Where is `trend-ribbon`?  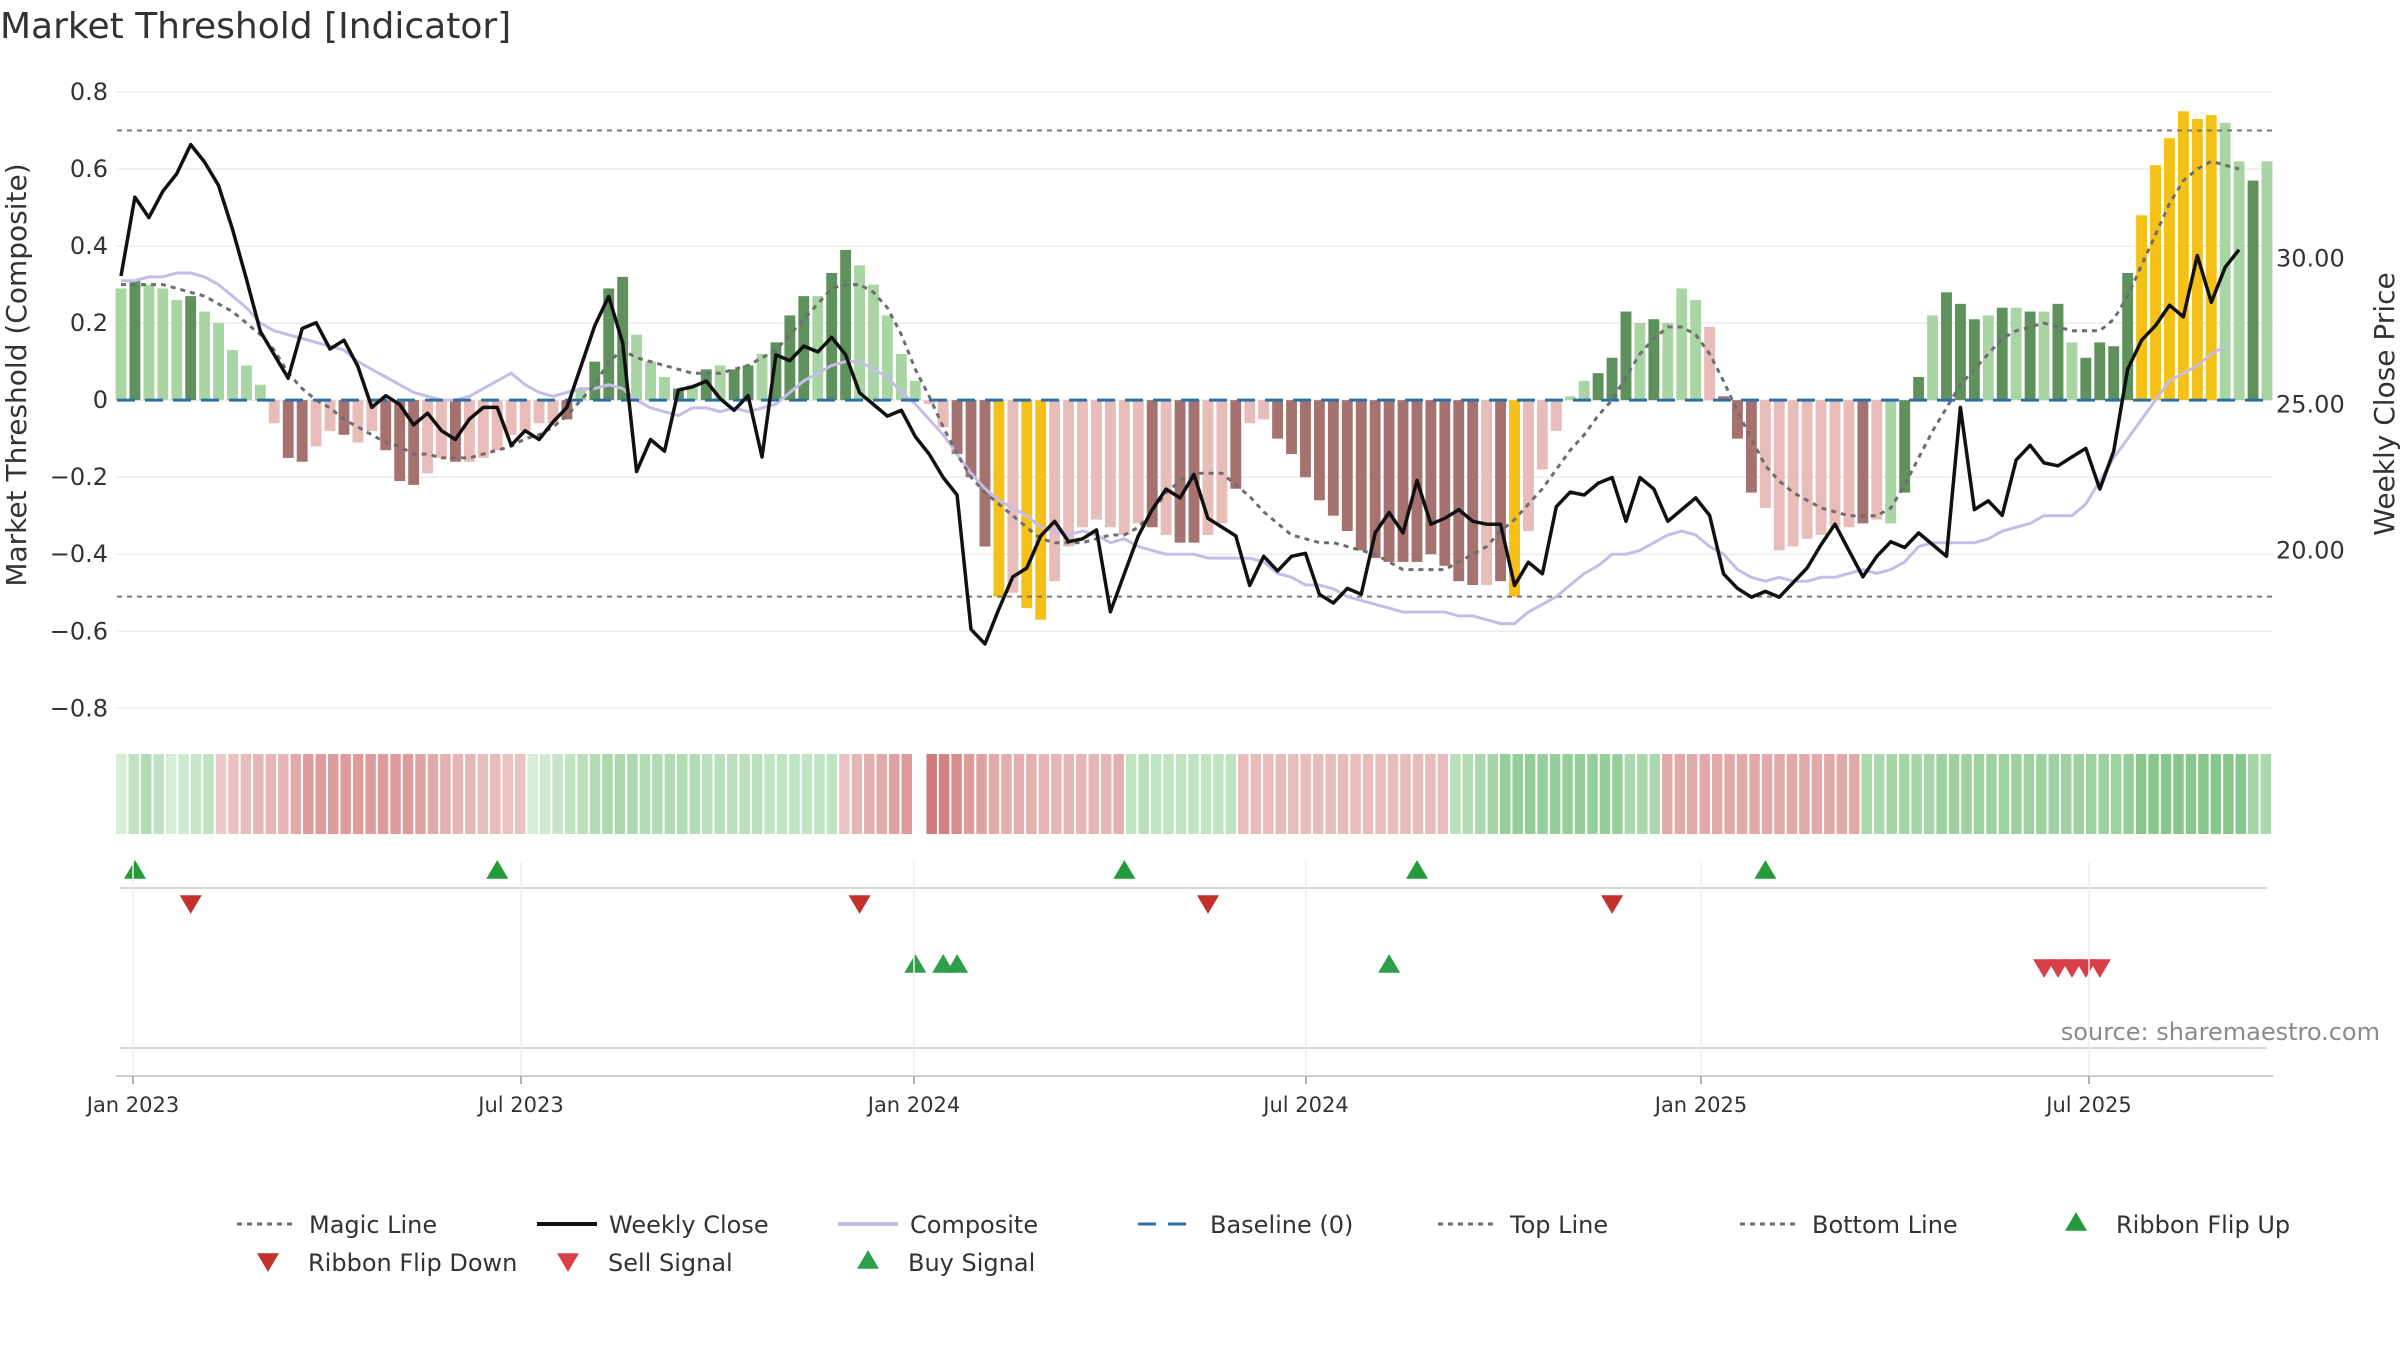 trend-ribbon is located at coordinates (1193, 794).